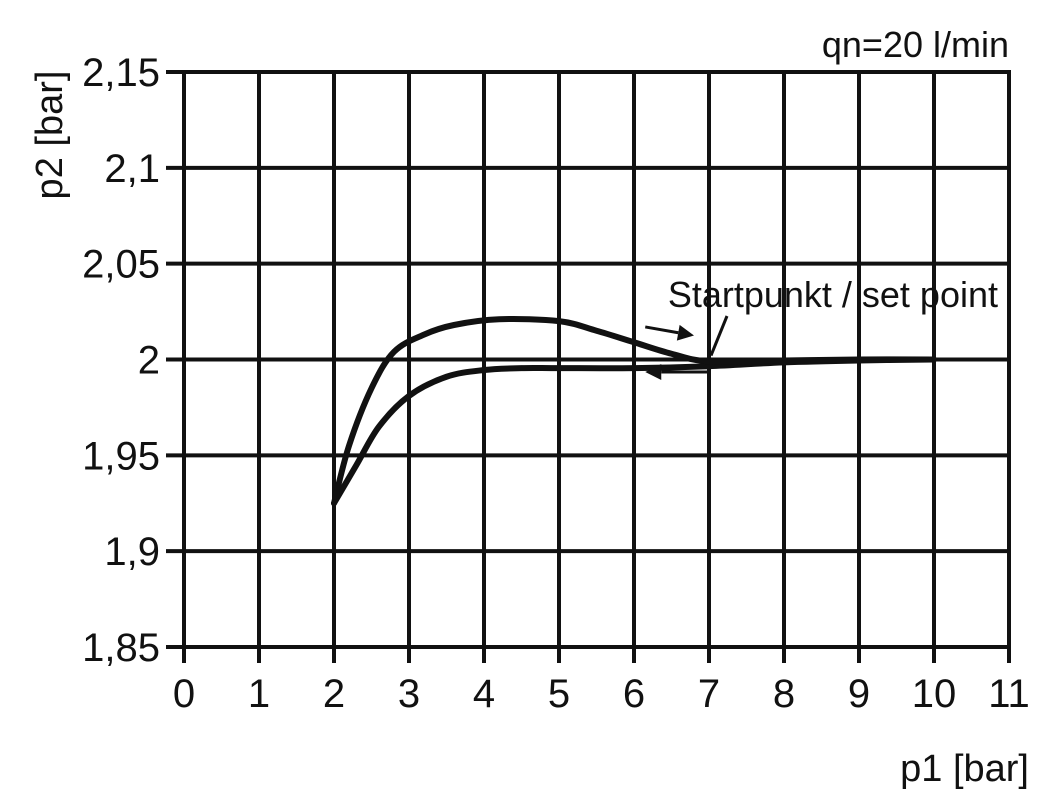  Describe the element at coordinates (1009, 694) in the screenshot. I see `x-tick-label: 11` at that location.